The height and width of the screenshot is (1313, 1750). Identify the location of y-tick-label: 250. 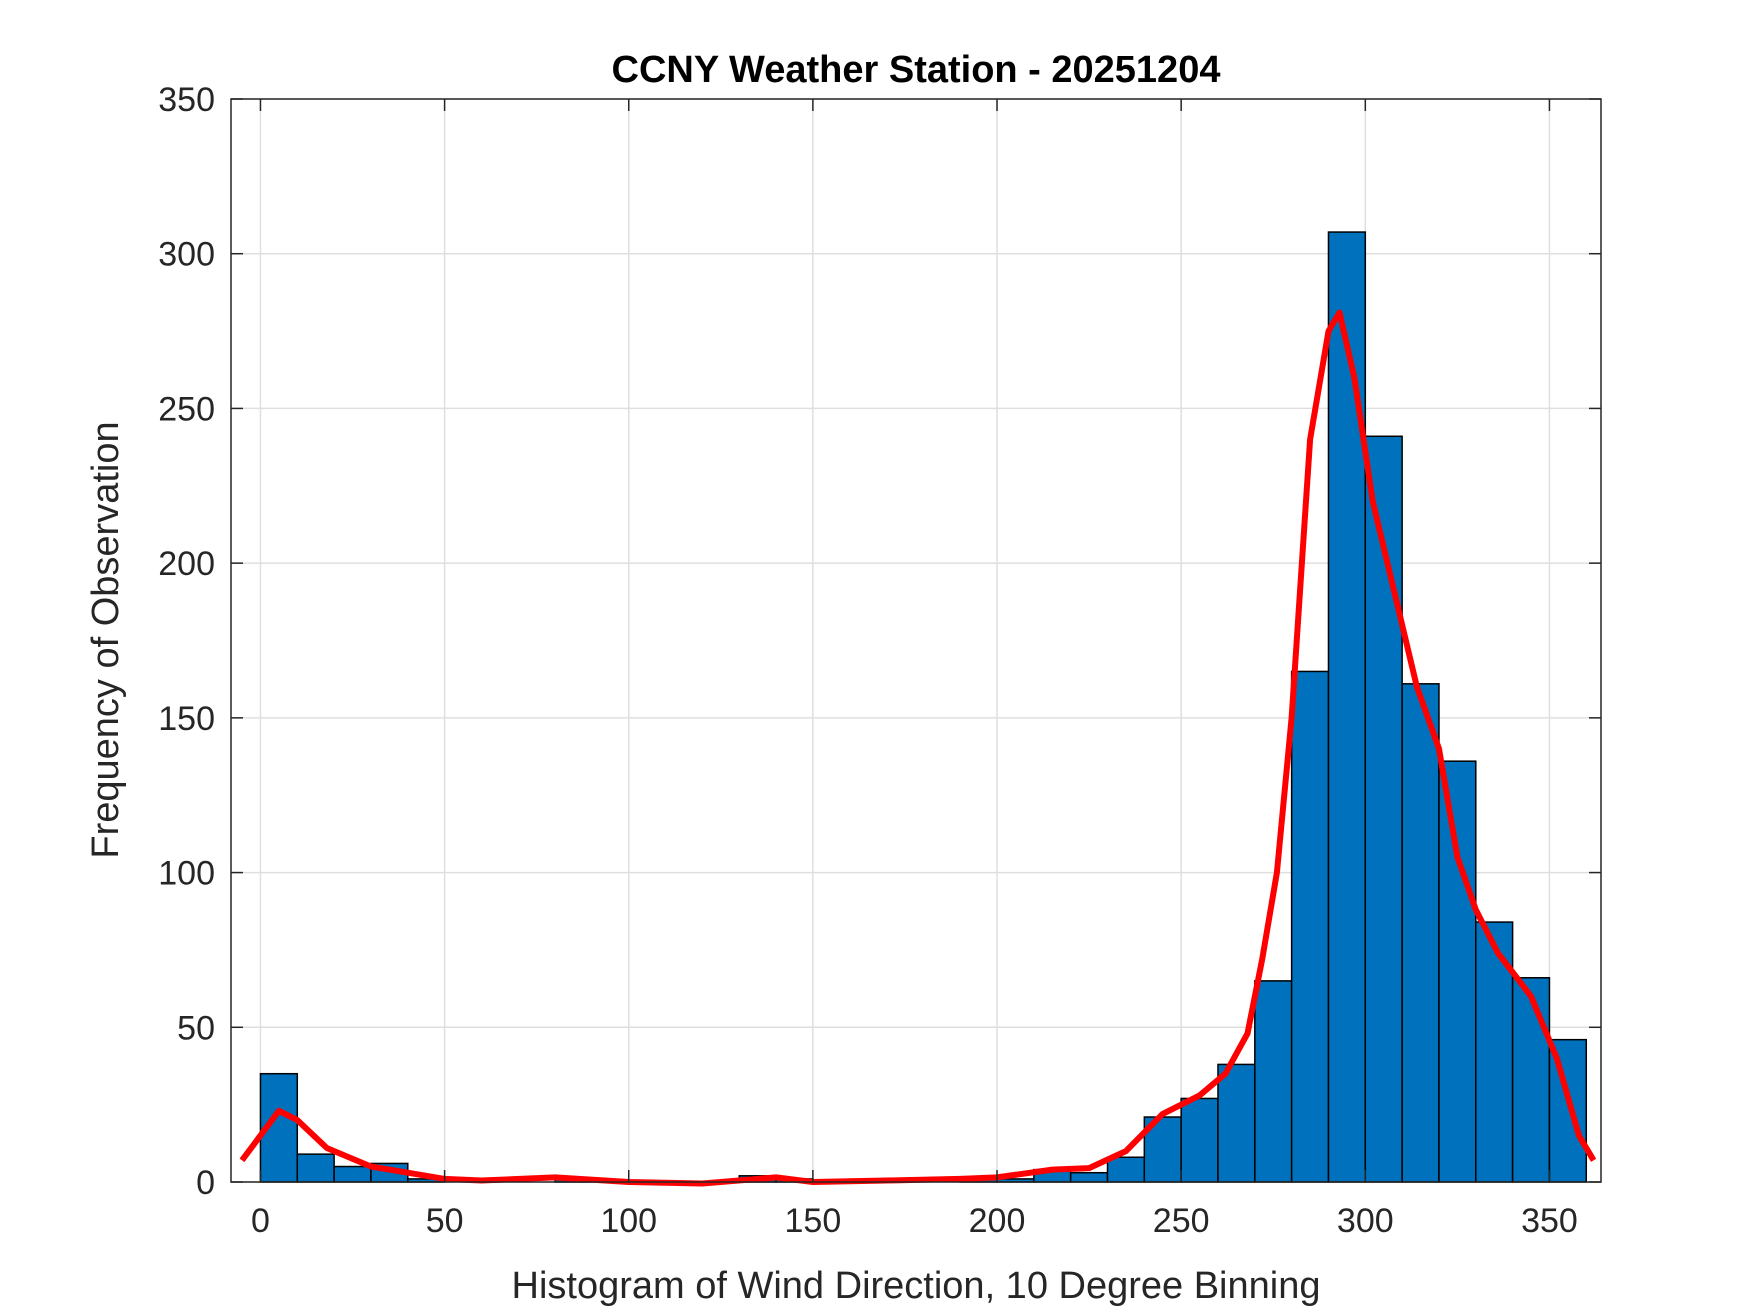
(186, 409).